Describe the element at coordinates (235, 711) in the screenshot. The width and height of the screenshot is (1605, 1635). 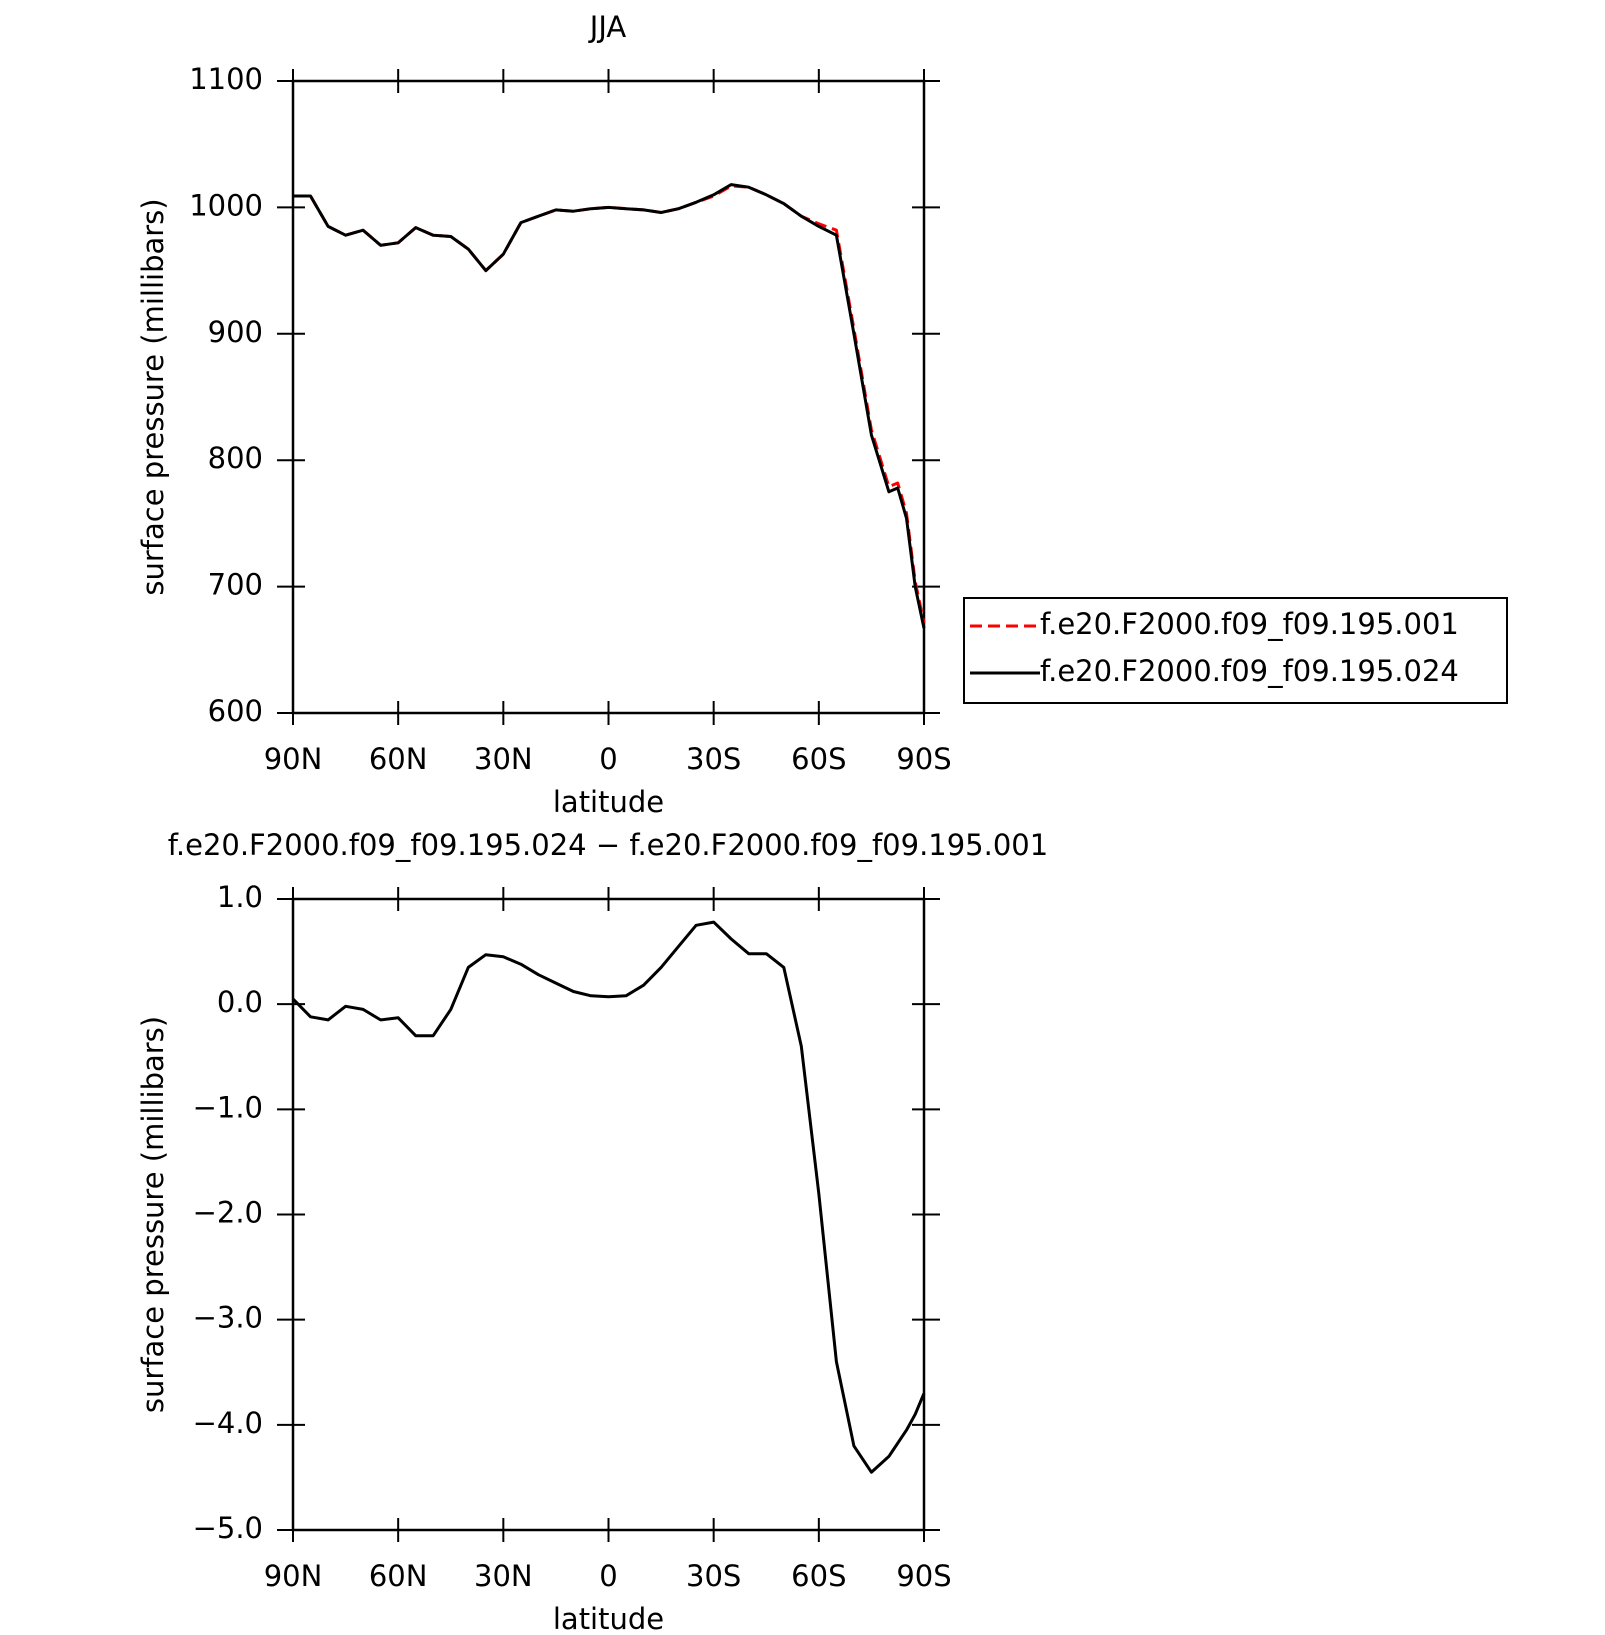
I see `y-tick-label: 600` at that location.